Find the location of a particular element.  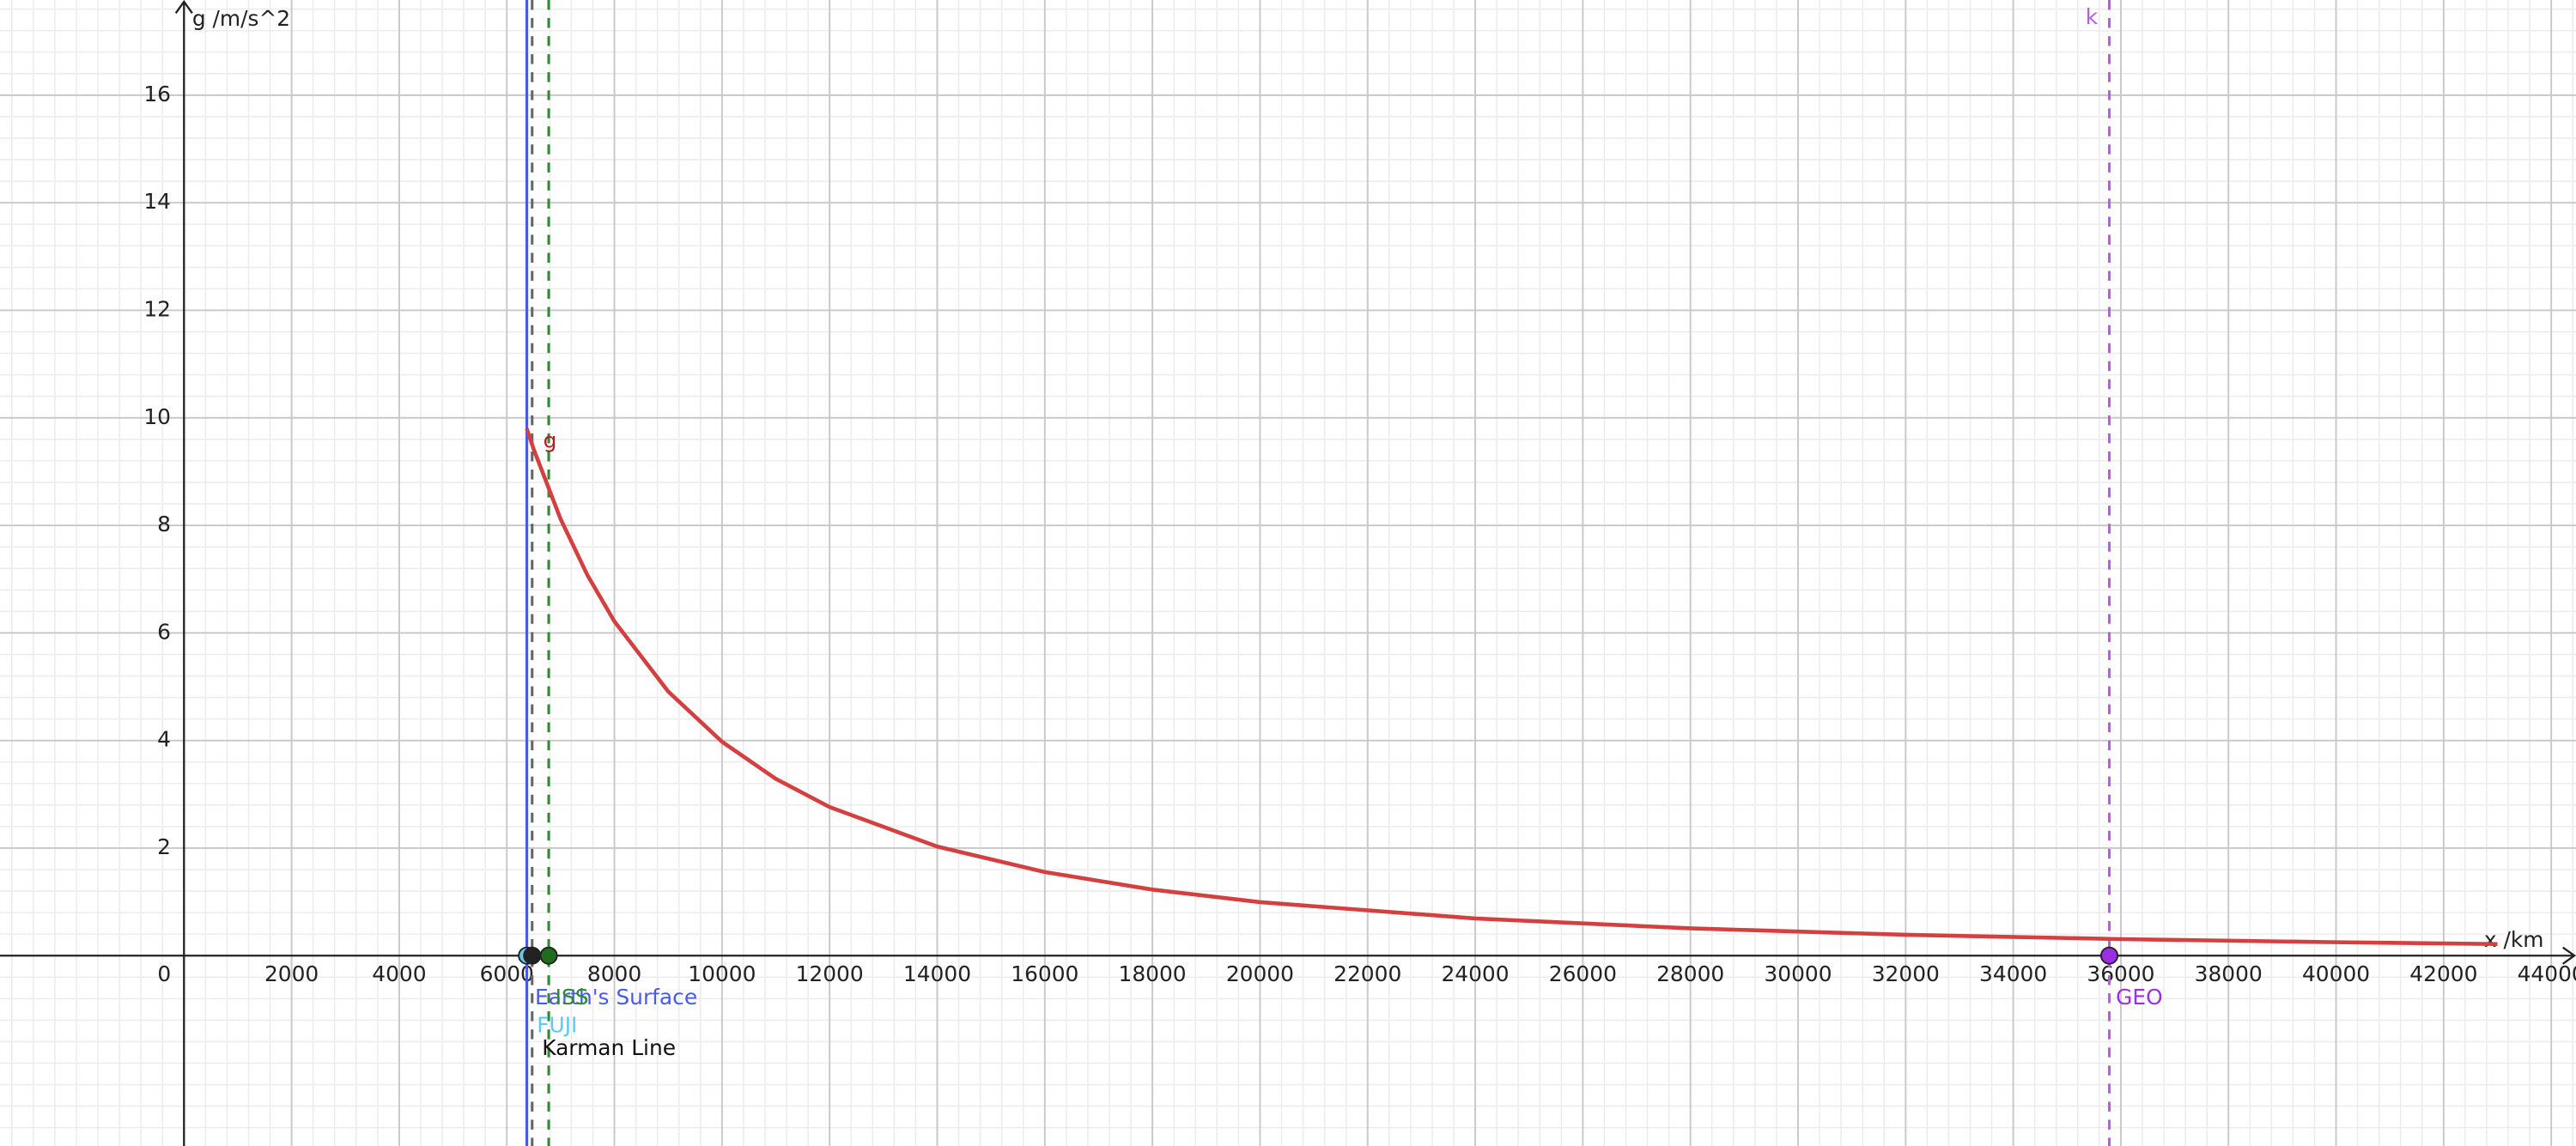

x-axis-label: x /km is located at coordinates (2514, 940).